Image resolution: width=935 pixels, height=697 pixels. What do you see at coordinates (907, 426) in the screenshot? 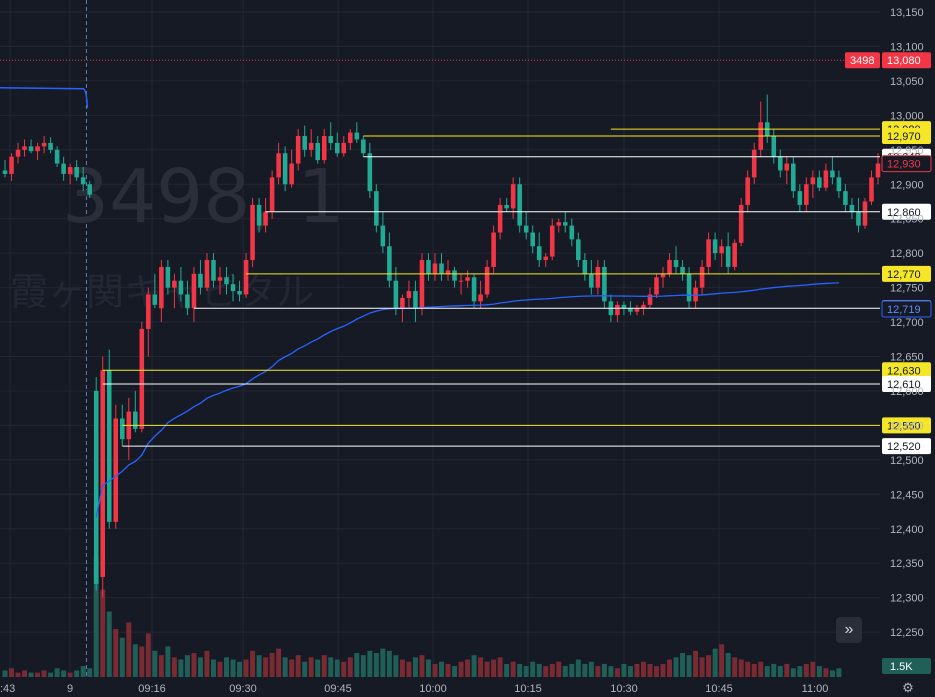
I see `price-tick: 12,550` at bounding box center [907, 426].